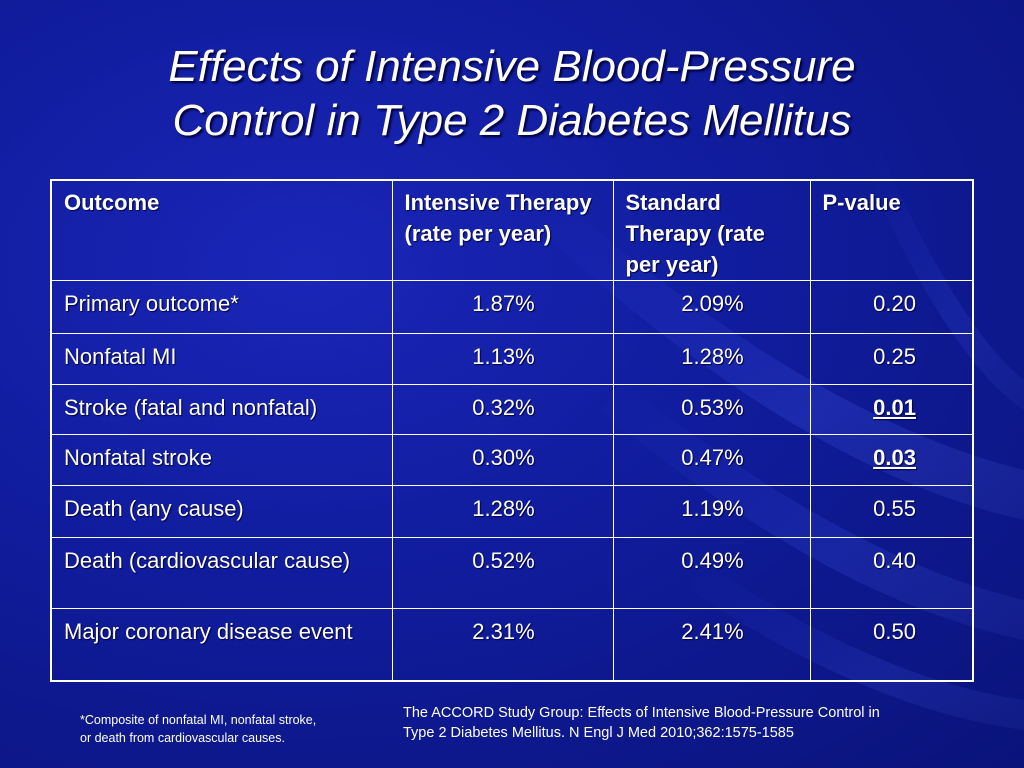 This screenshot has width=1024, height=768. Describe the element at coordinates (711, 644) in the screenshot. I see `standard-rate-cell: 2.41%` at that location.